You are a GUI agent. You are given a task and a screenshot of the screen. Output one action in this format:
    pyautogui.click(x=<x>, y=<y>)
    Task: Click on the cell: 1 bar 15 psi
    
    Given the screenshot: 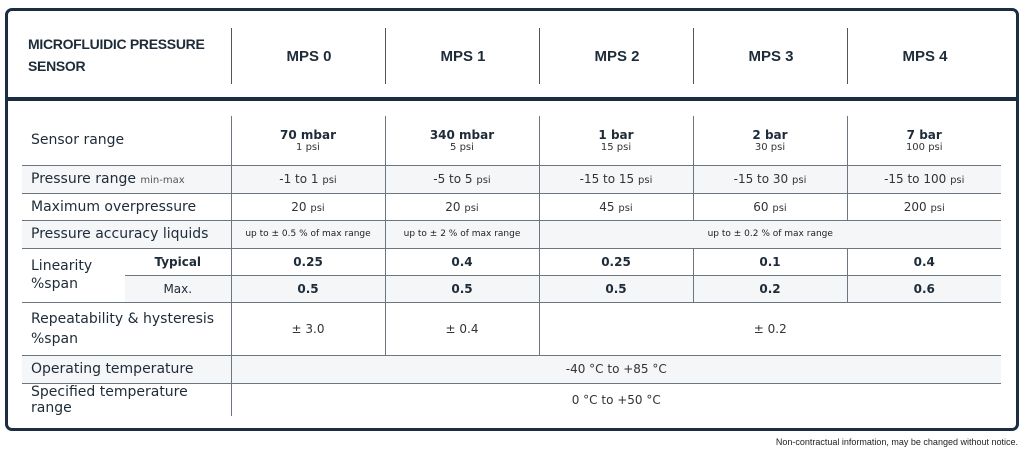 What is the action you would take?
    pyautogui.click(x=615, y=140)
    